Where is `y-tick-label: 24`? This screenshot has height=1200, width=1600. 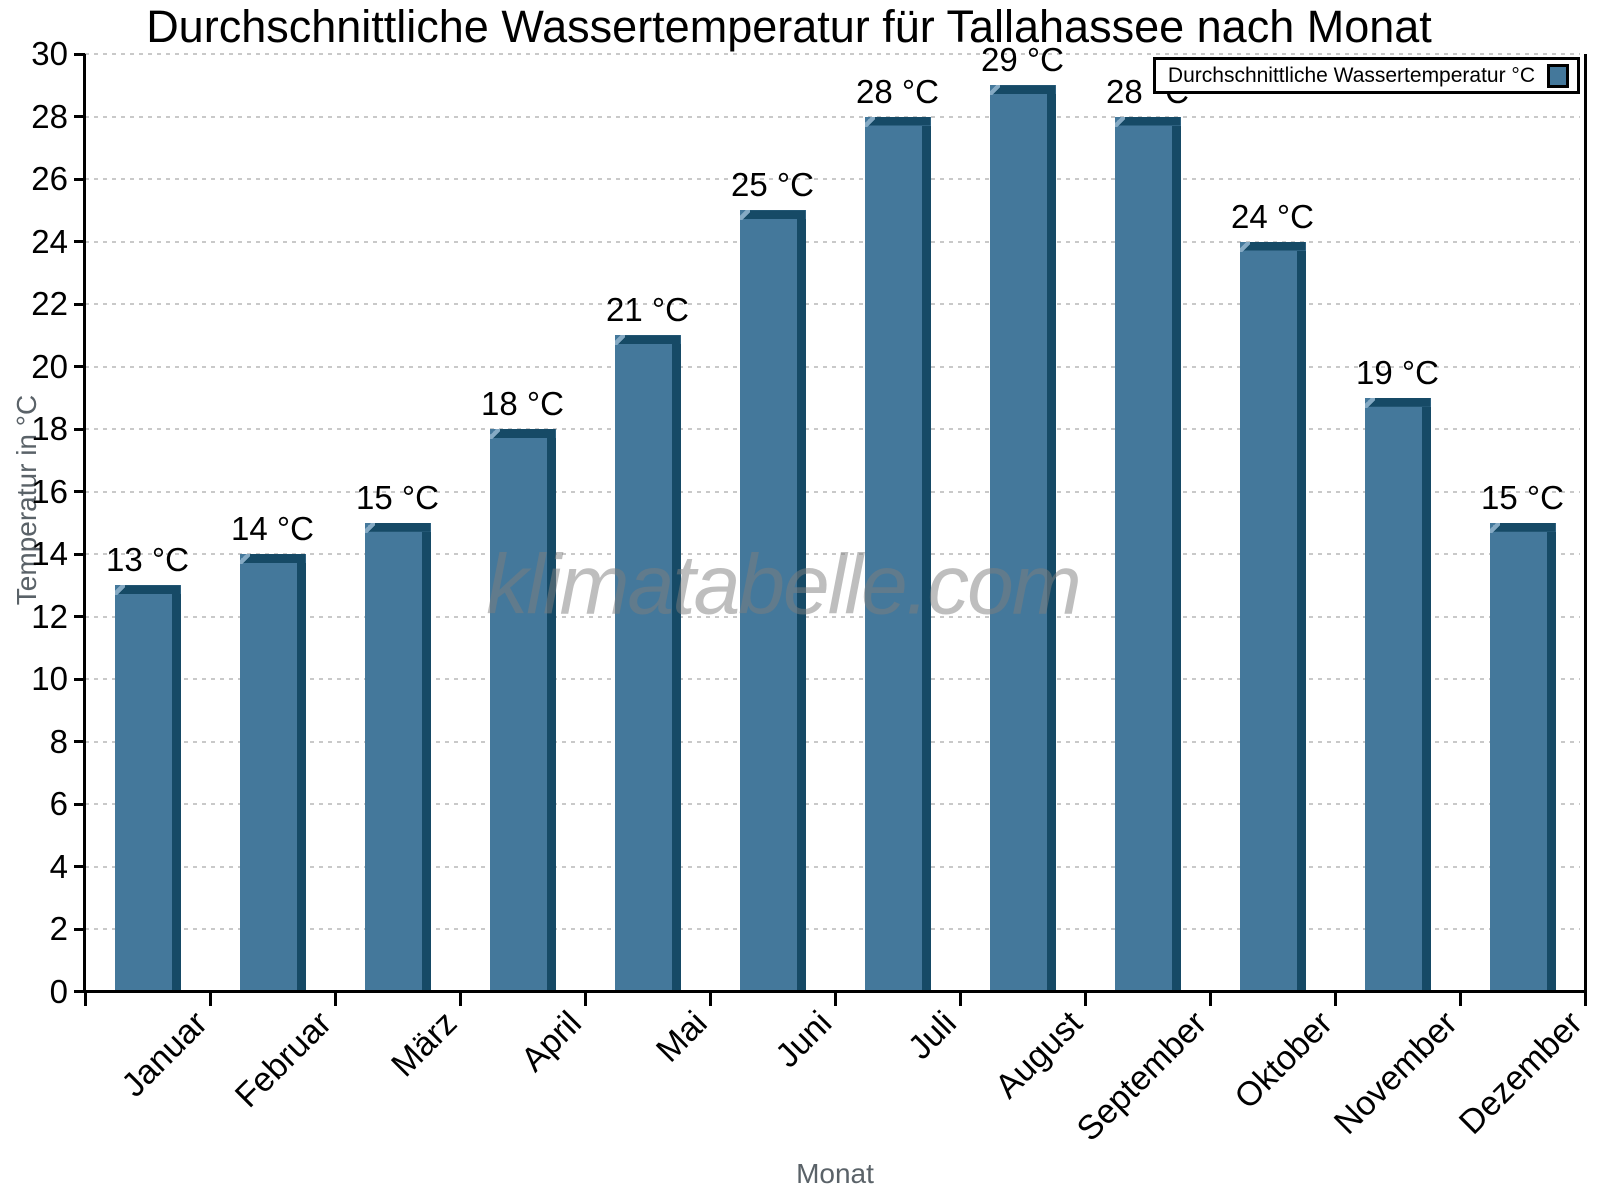
y-tick-label: 24 is located at coordinates (49, 241).